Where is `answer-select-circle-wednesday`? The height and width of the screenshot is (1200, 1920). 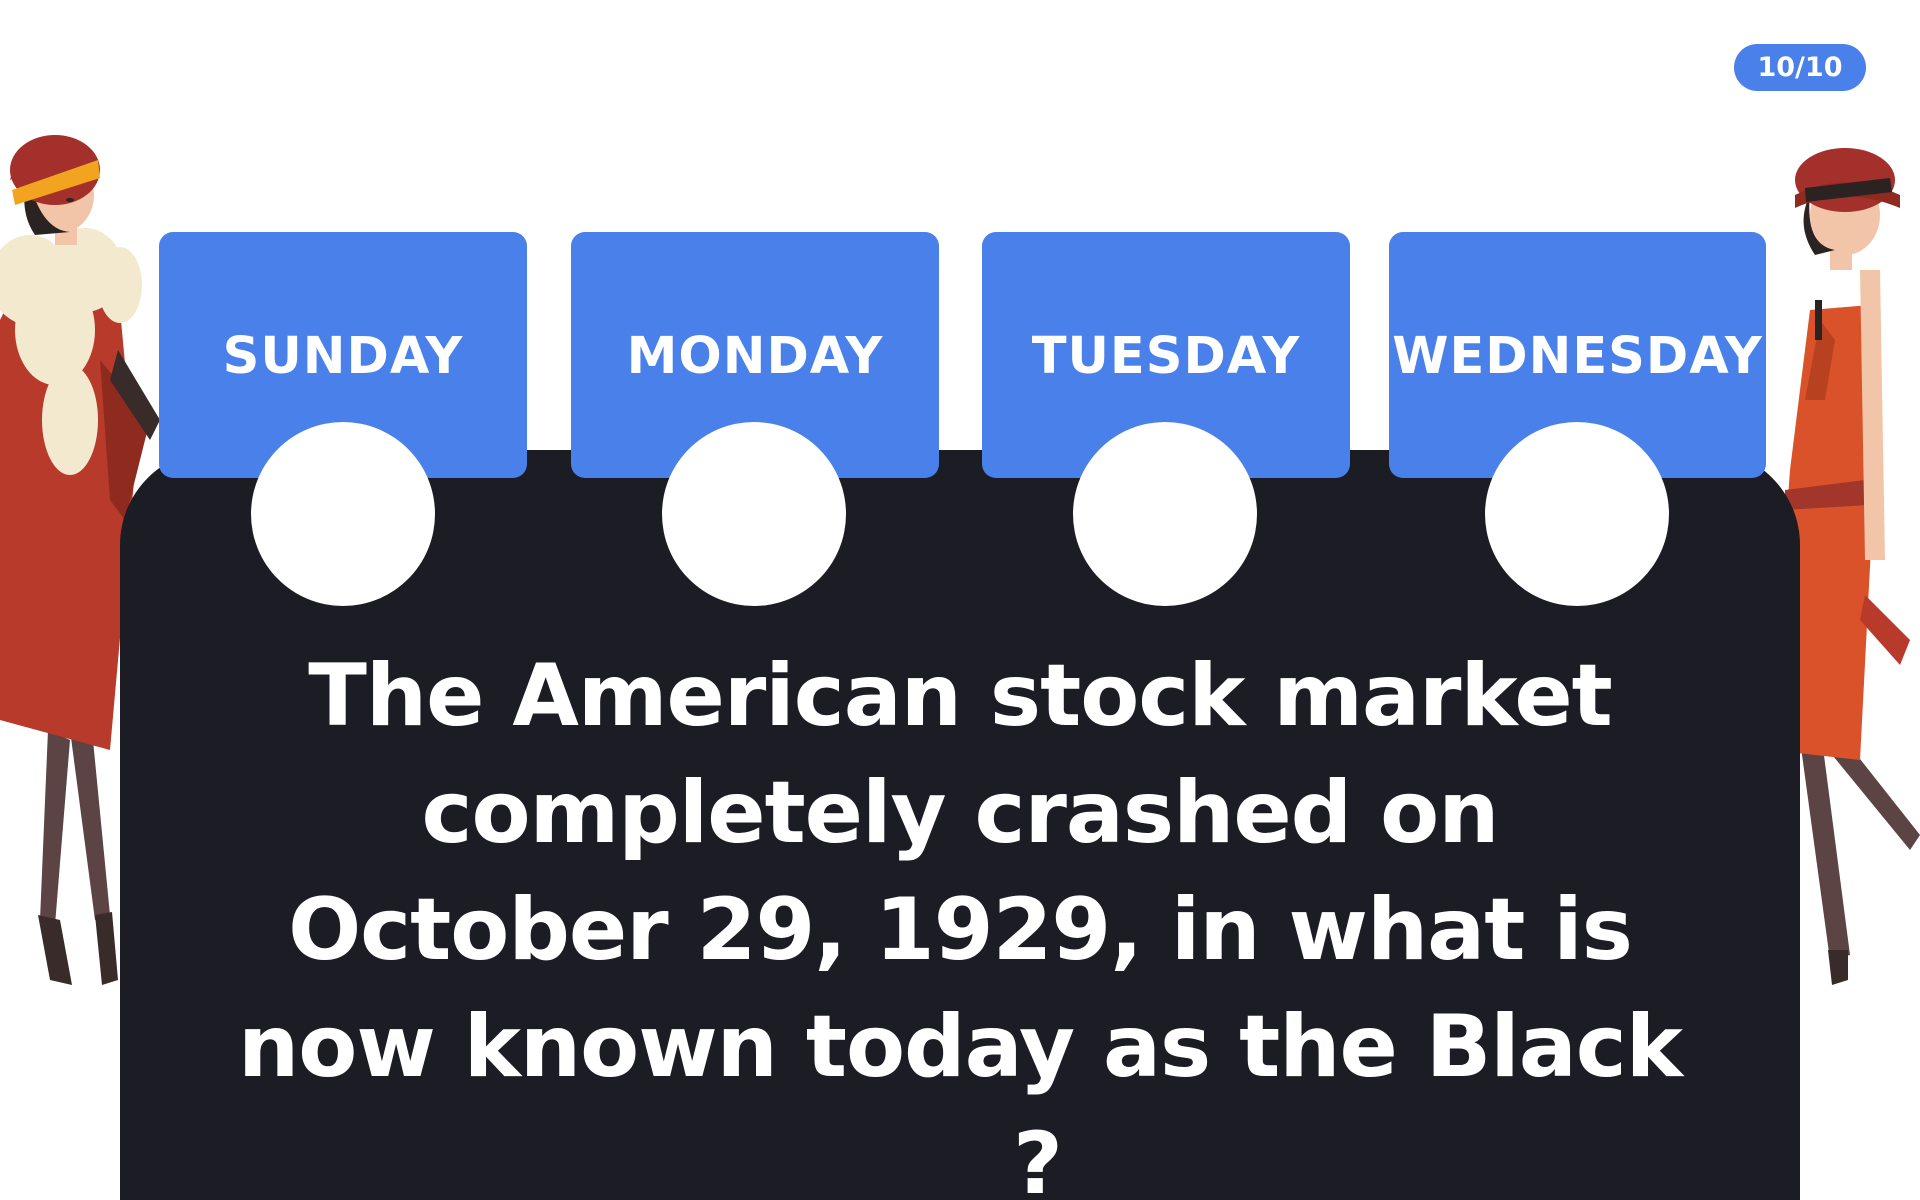
answer-select-circle-wednesday is located at coordinates (1577, 514).